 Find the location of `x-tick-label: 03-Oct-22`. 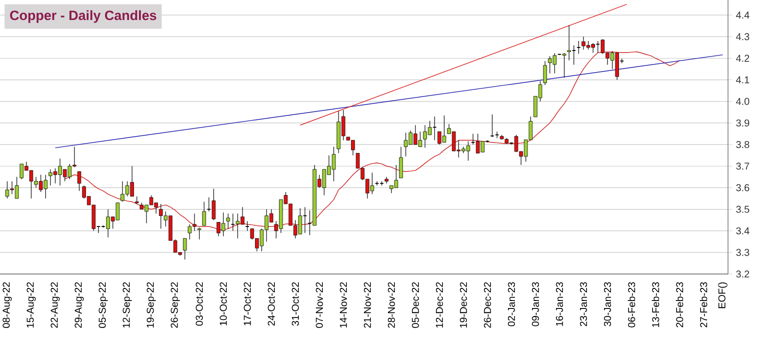

x-tick-label: 03-Oct-22 is located at coordinates (199, 304).